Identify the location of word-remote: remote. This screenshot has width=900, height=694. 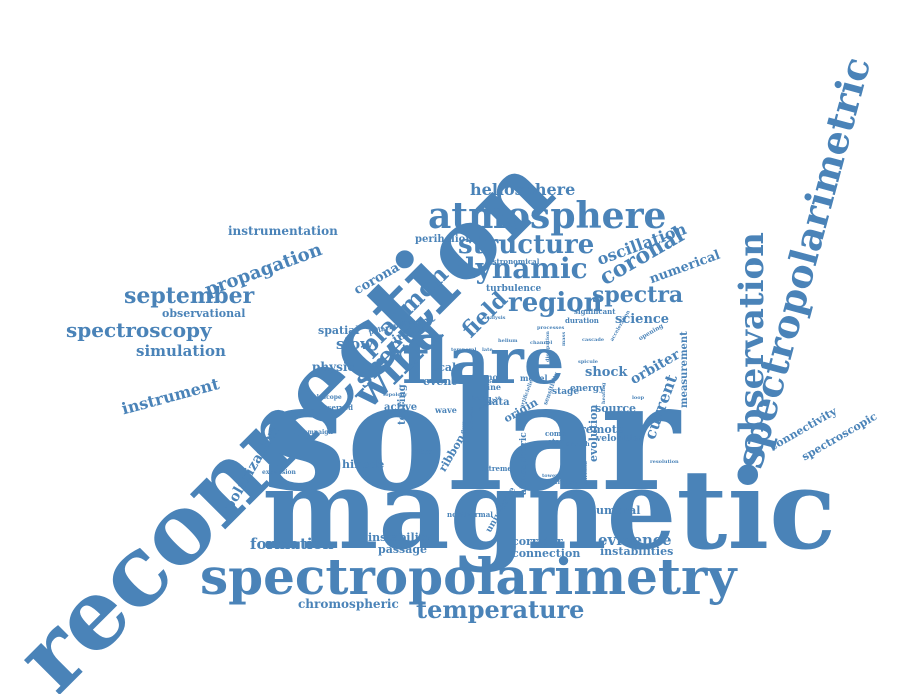
(602, 429).